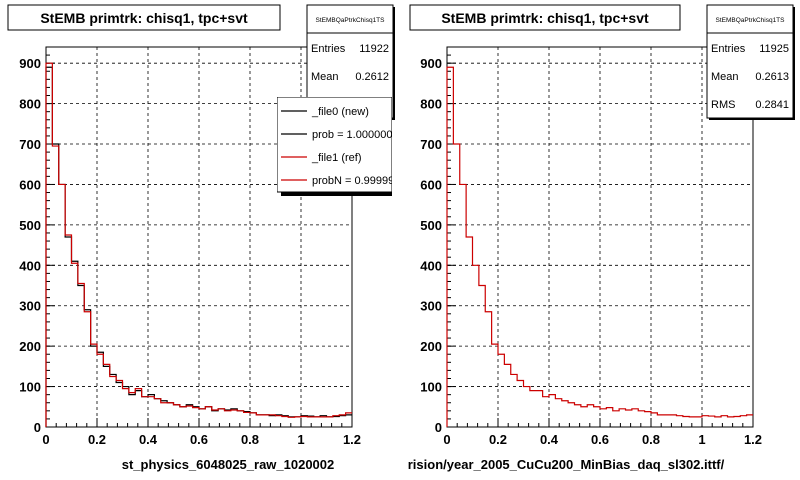 The image size is (800, 480). Describe the element at coordinates (228, 464) in the screenshot. I see `x-axis-label: st_physics_6048025_raw_1020002` at that location.